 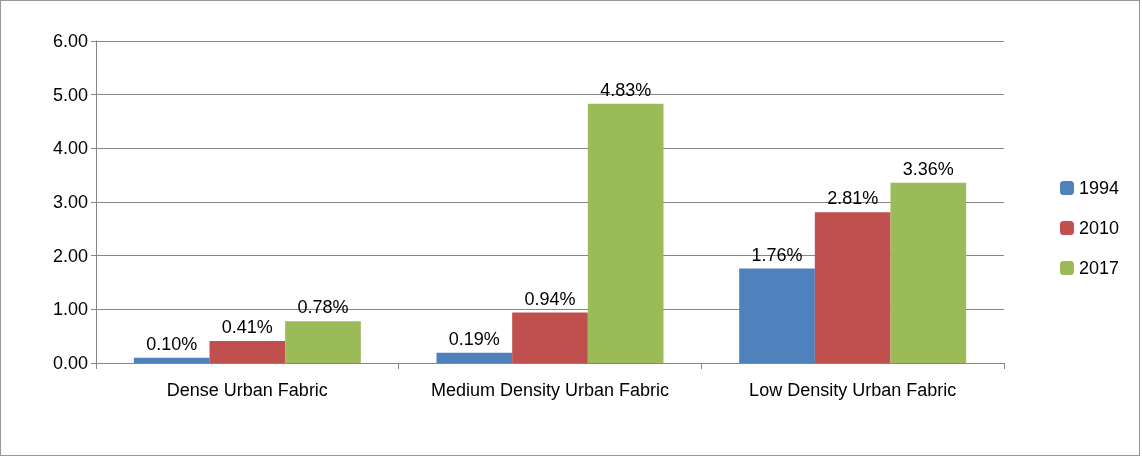 What do you see at coordinates (550, 298) in the screenshot?
I see `data-label: 0.94%` at bounding box center [550, 298].